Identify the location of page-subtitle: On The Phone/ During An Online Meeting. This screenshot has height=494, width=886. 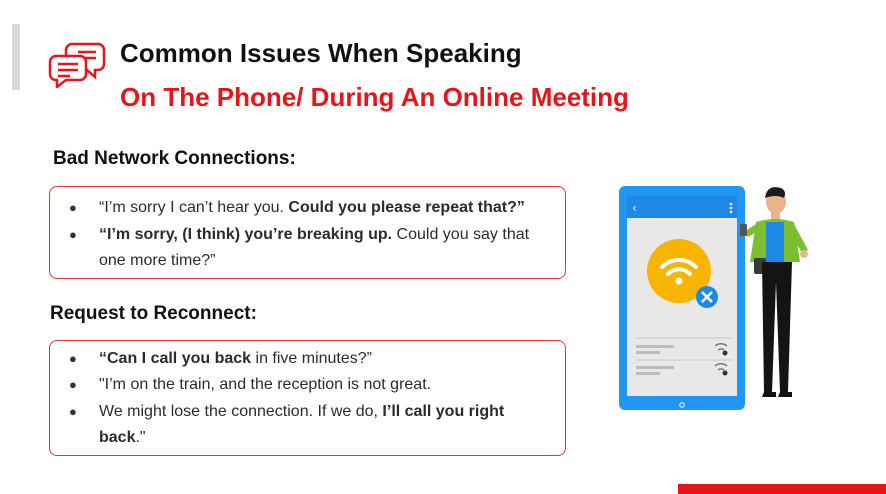
(374, 97).